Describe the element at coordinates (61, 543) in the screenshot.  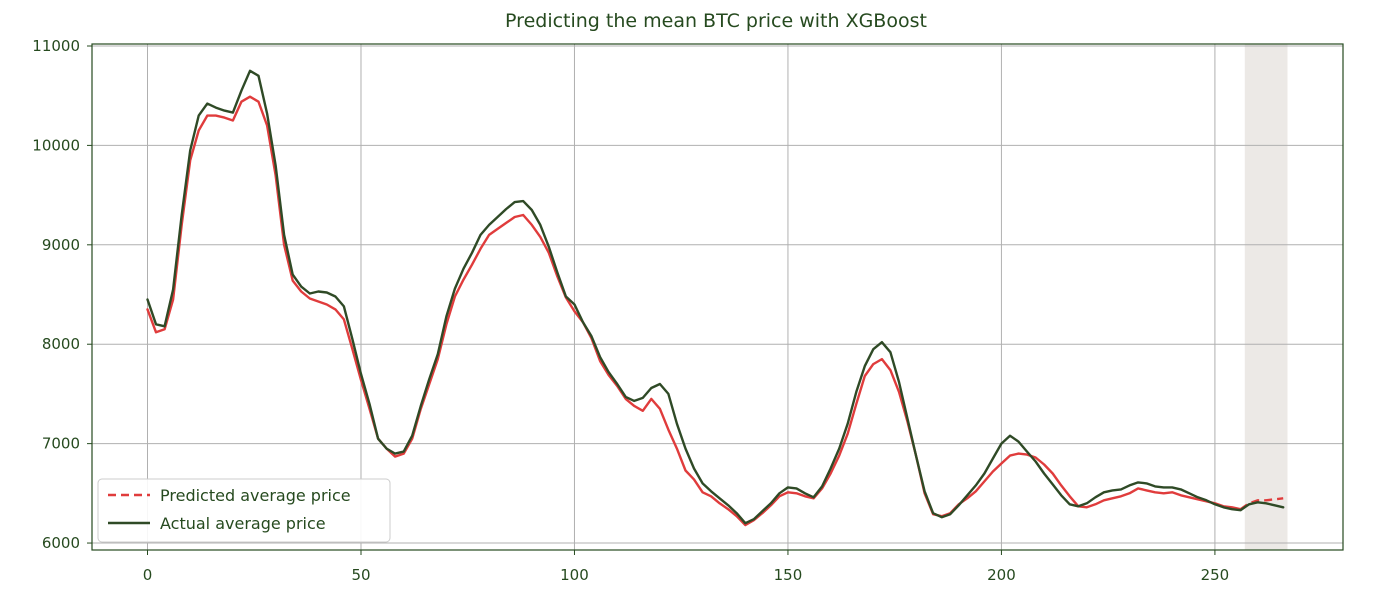
I see `y-tick-label: 6000` at that location.